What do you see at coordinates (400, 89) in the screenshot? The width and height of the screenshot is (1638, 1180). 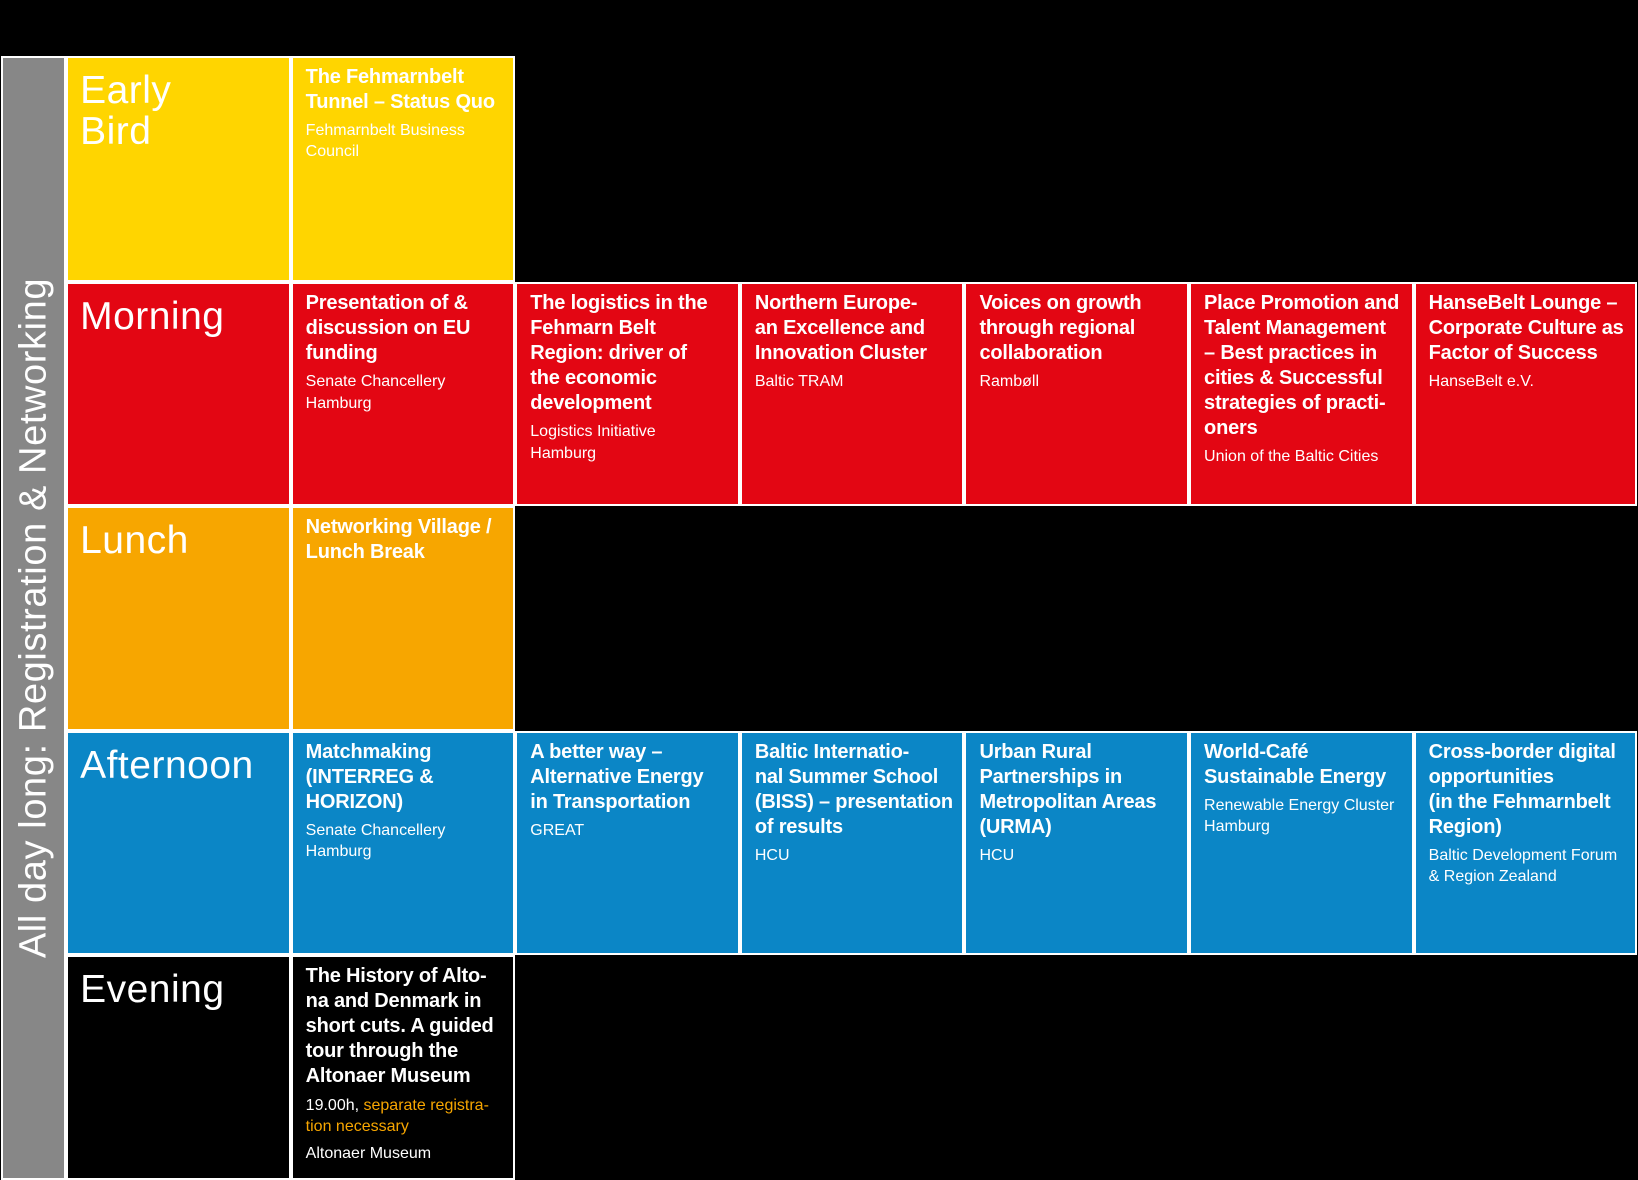 I see `card-title: The Fehmarnbelt Tunnel – Status Quo` at bounding box center [400, 89].